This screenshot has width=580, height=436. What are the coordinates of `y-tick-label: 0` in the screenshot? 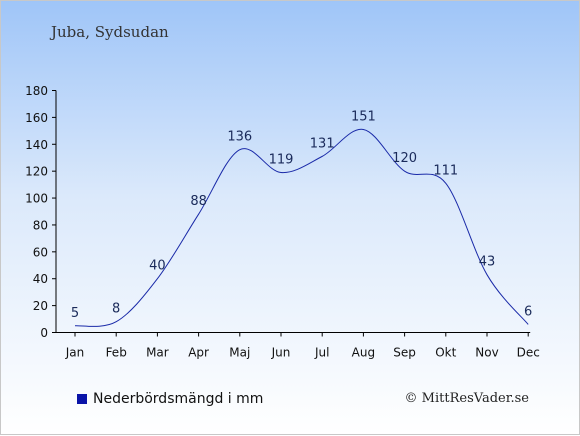 It's located at (44, 333).